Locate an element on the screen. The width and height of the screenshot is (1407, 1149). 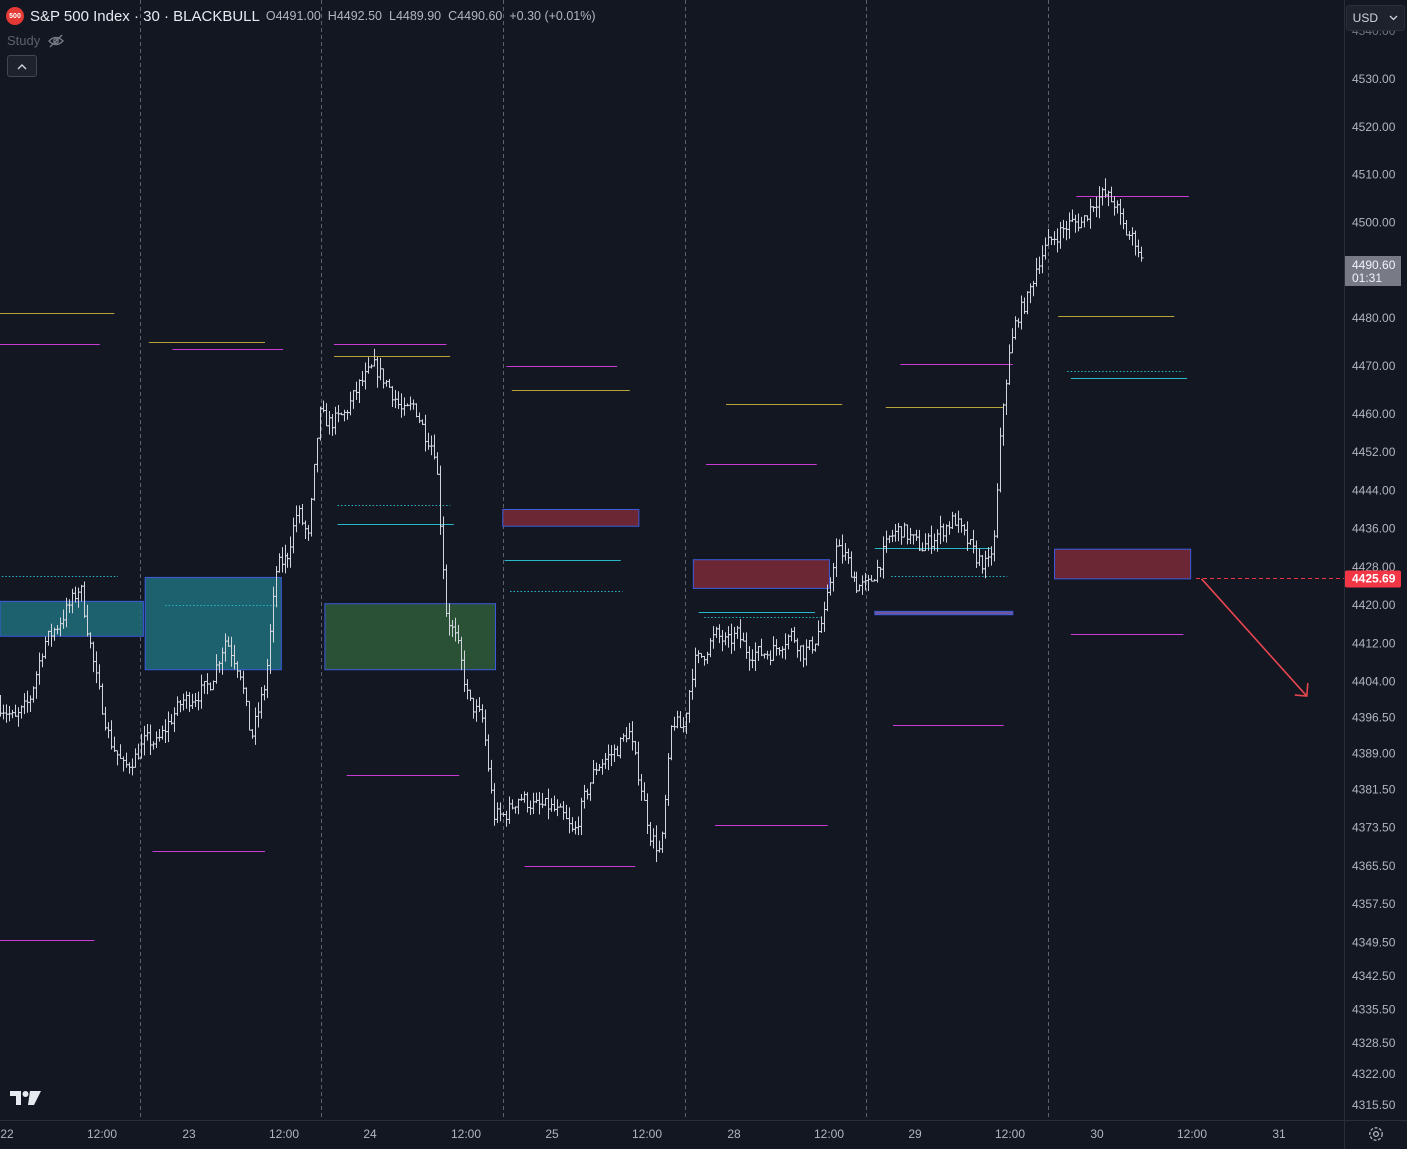
study-label: Study is located at coordinates (24, 40).